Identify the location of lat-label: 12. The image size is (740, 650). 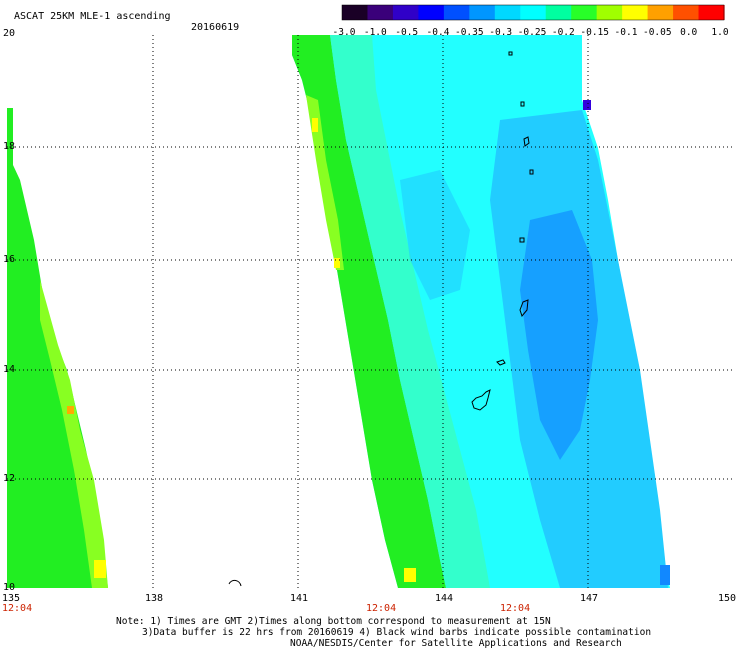
(9, 478).